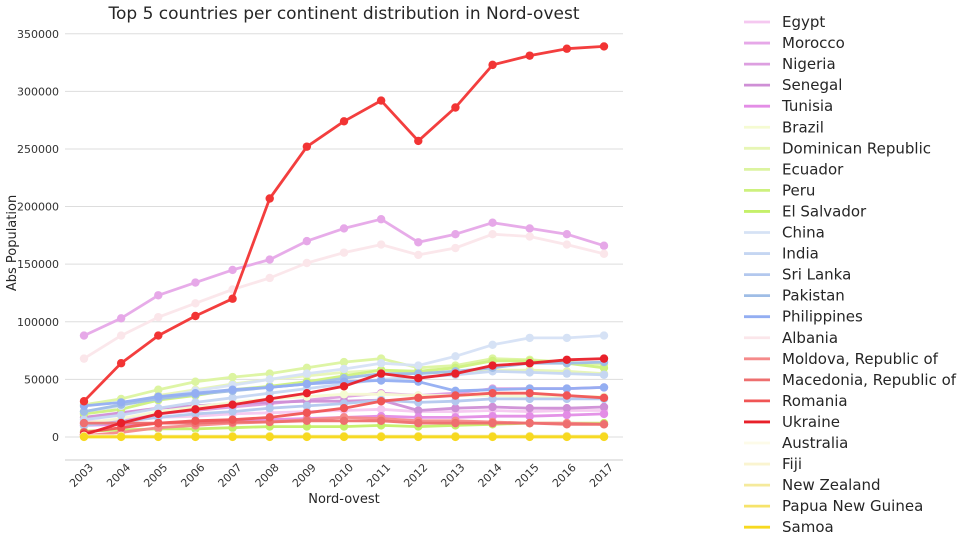  Describe the element at coordinates (824, 211) in the screenshot. I see `legend-label: El Salvador` at that location.